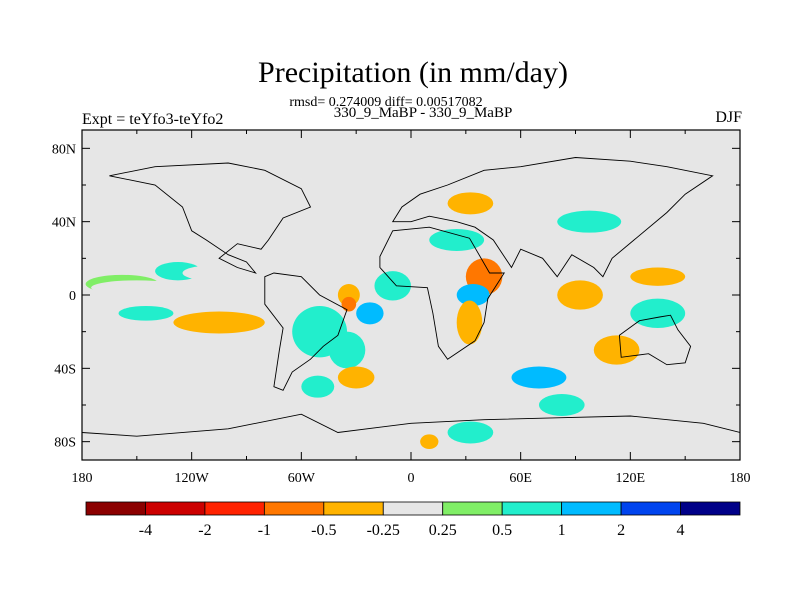  What do you see at coordinates (64, 149) in the screenshot?
I see `y-tick-label: 80N` at bounding box center [64, 149].